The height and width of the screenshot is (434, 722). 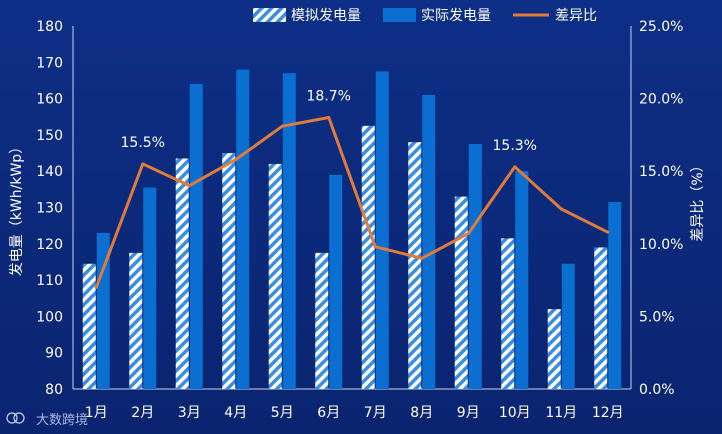 I want to click on y-tick-label: 130, so click(x=49, y=209).